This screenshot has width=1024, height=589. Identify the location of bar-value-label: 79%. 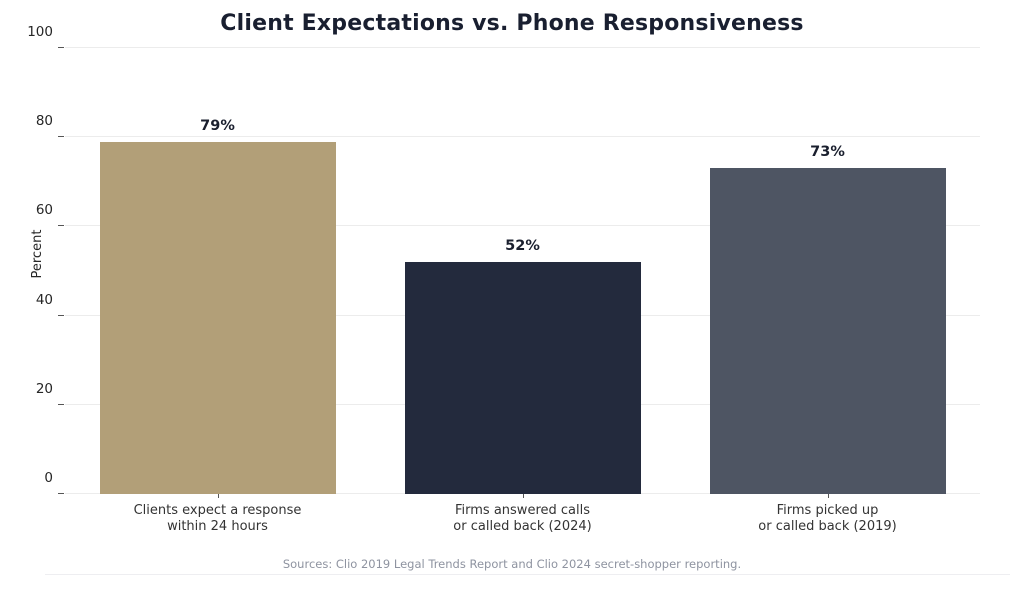
(217, 125).